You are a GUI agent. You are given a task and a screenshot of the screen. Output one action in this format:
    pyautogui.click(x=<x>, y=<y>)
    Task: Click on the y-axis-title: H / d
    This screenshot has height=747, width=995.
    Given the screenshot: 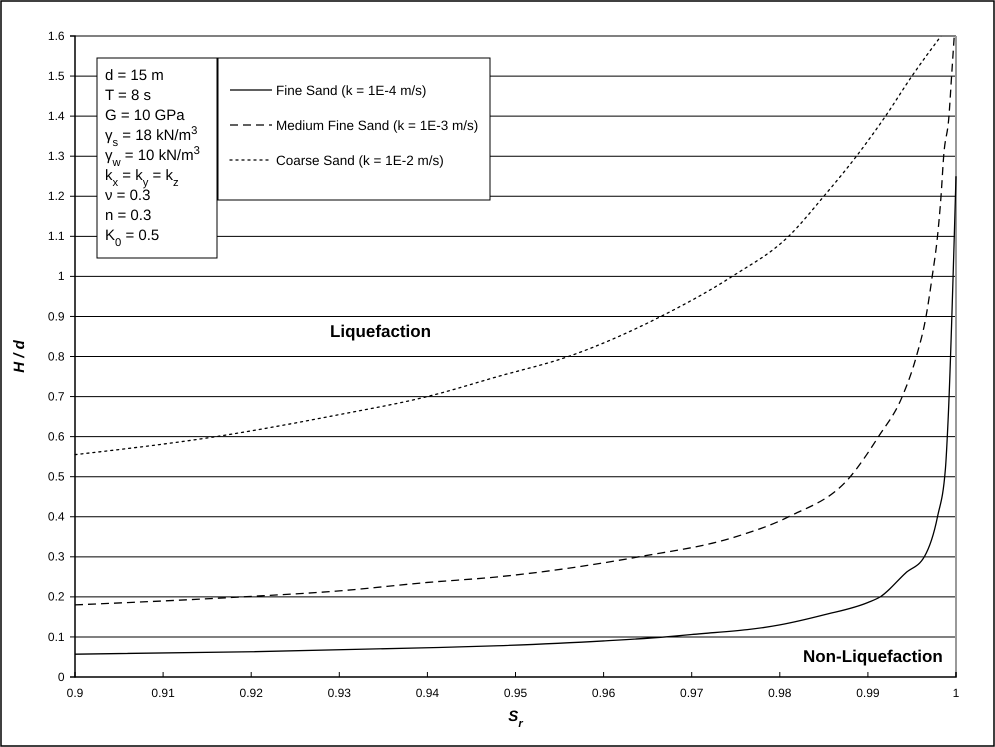 What is the action you would take?
    pyautogui.click(x=19, y=356)
    